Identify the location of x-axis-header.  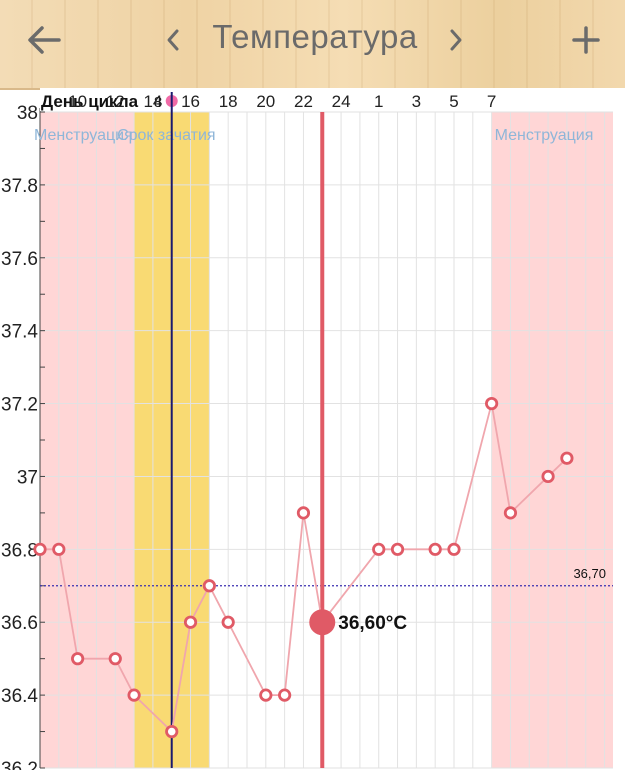
(332, 99).